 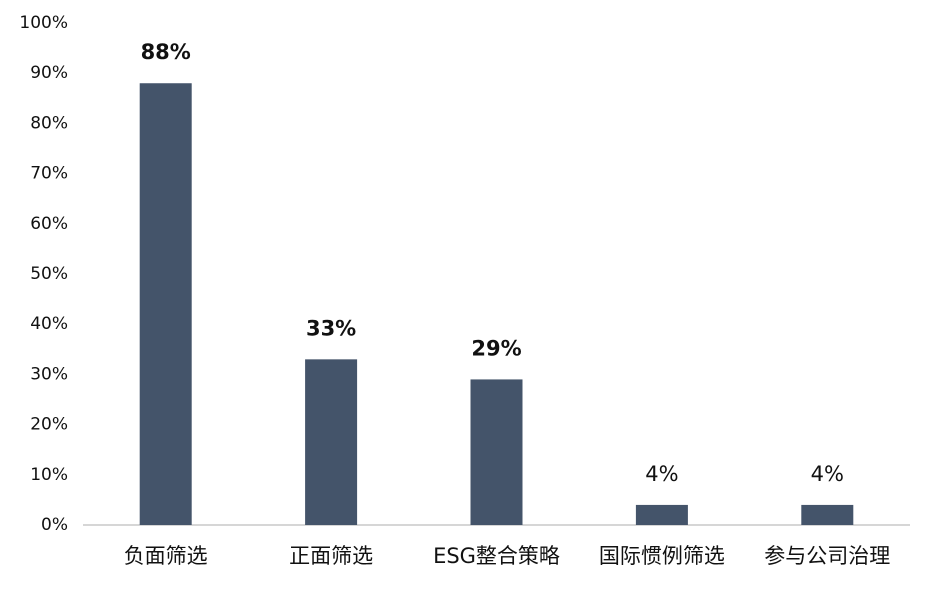 I want to click on y-tick-label: 80%, so click(x=49, y=123).